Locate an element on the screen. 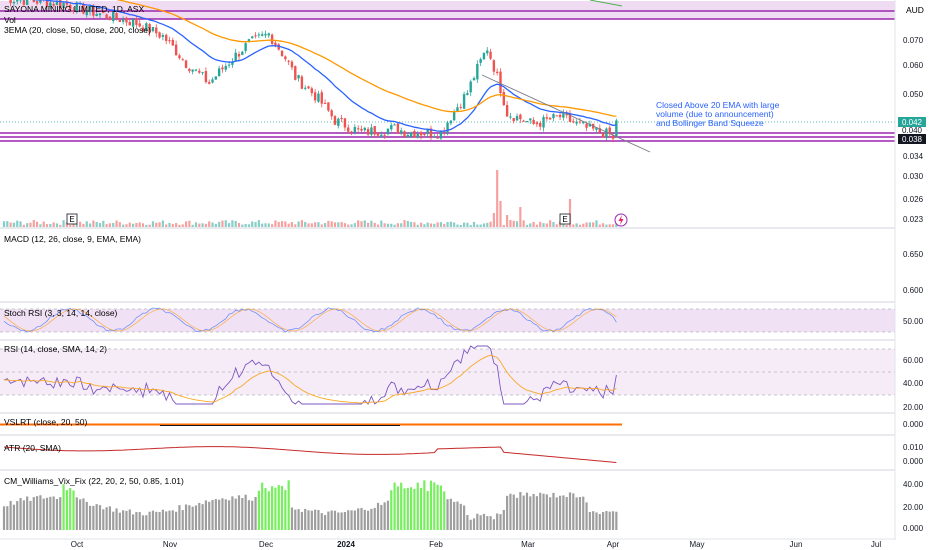 The height and width of the screenshot is (550, 932). annotation-line-2: volume (due to announcement) is located at coordinates (715, 114).